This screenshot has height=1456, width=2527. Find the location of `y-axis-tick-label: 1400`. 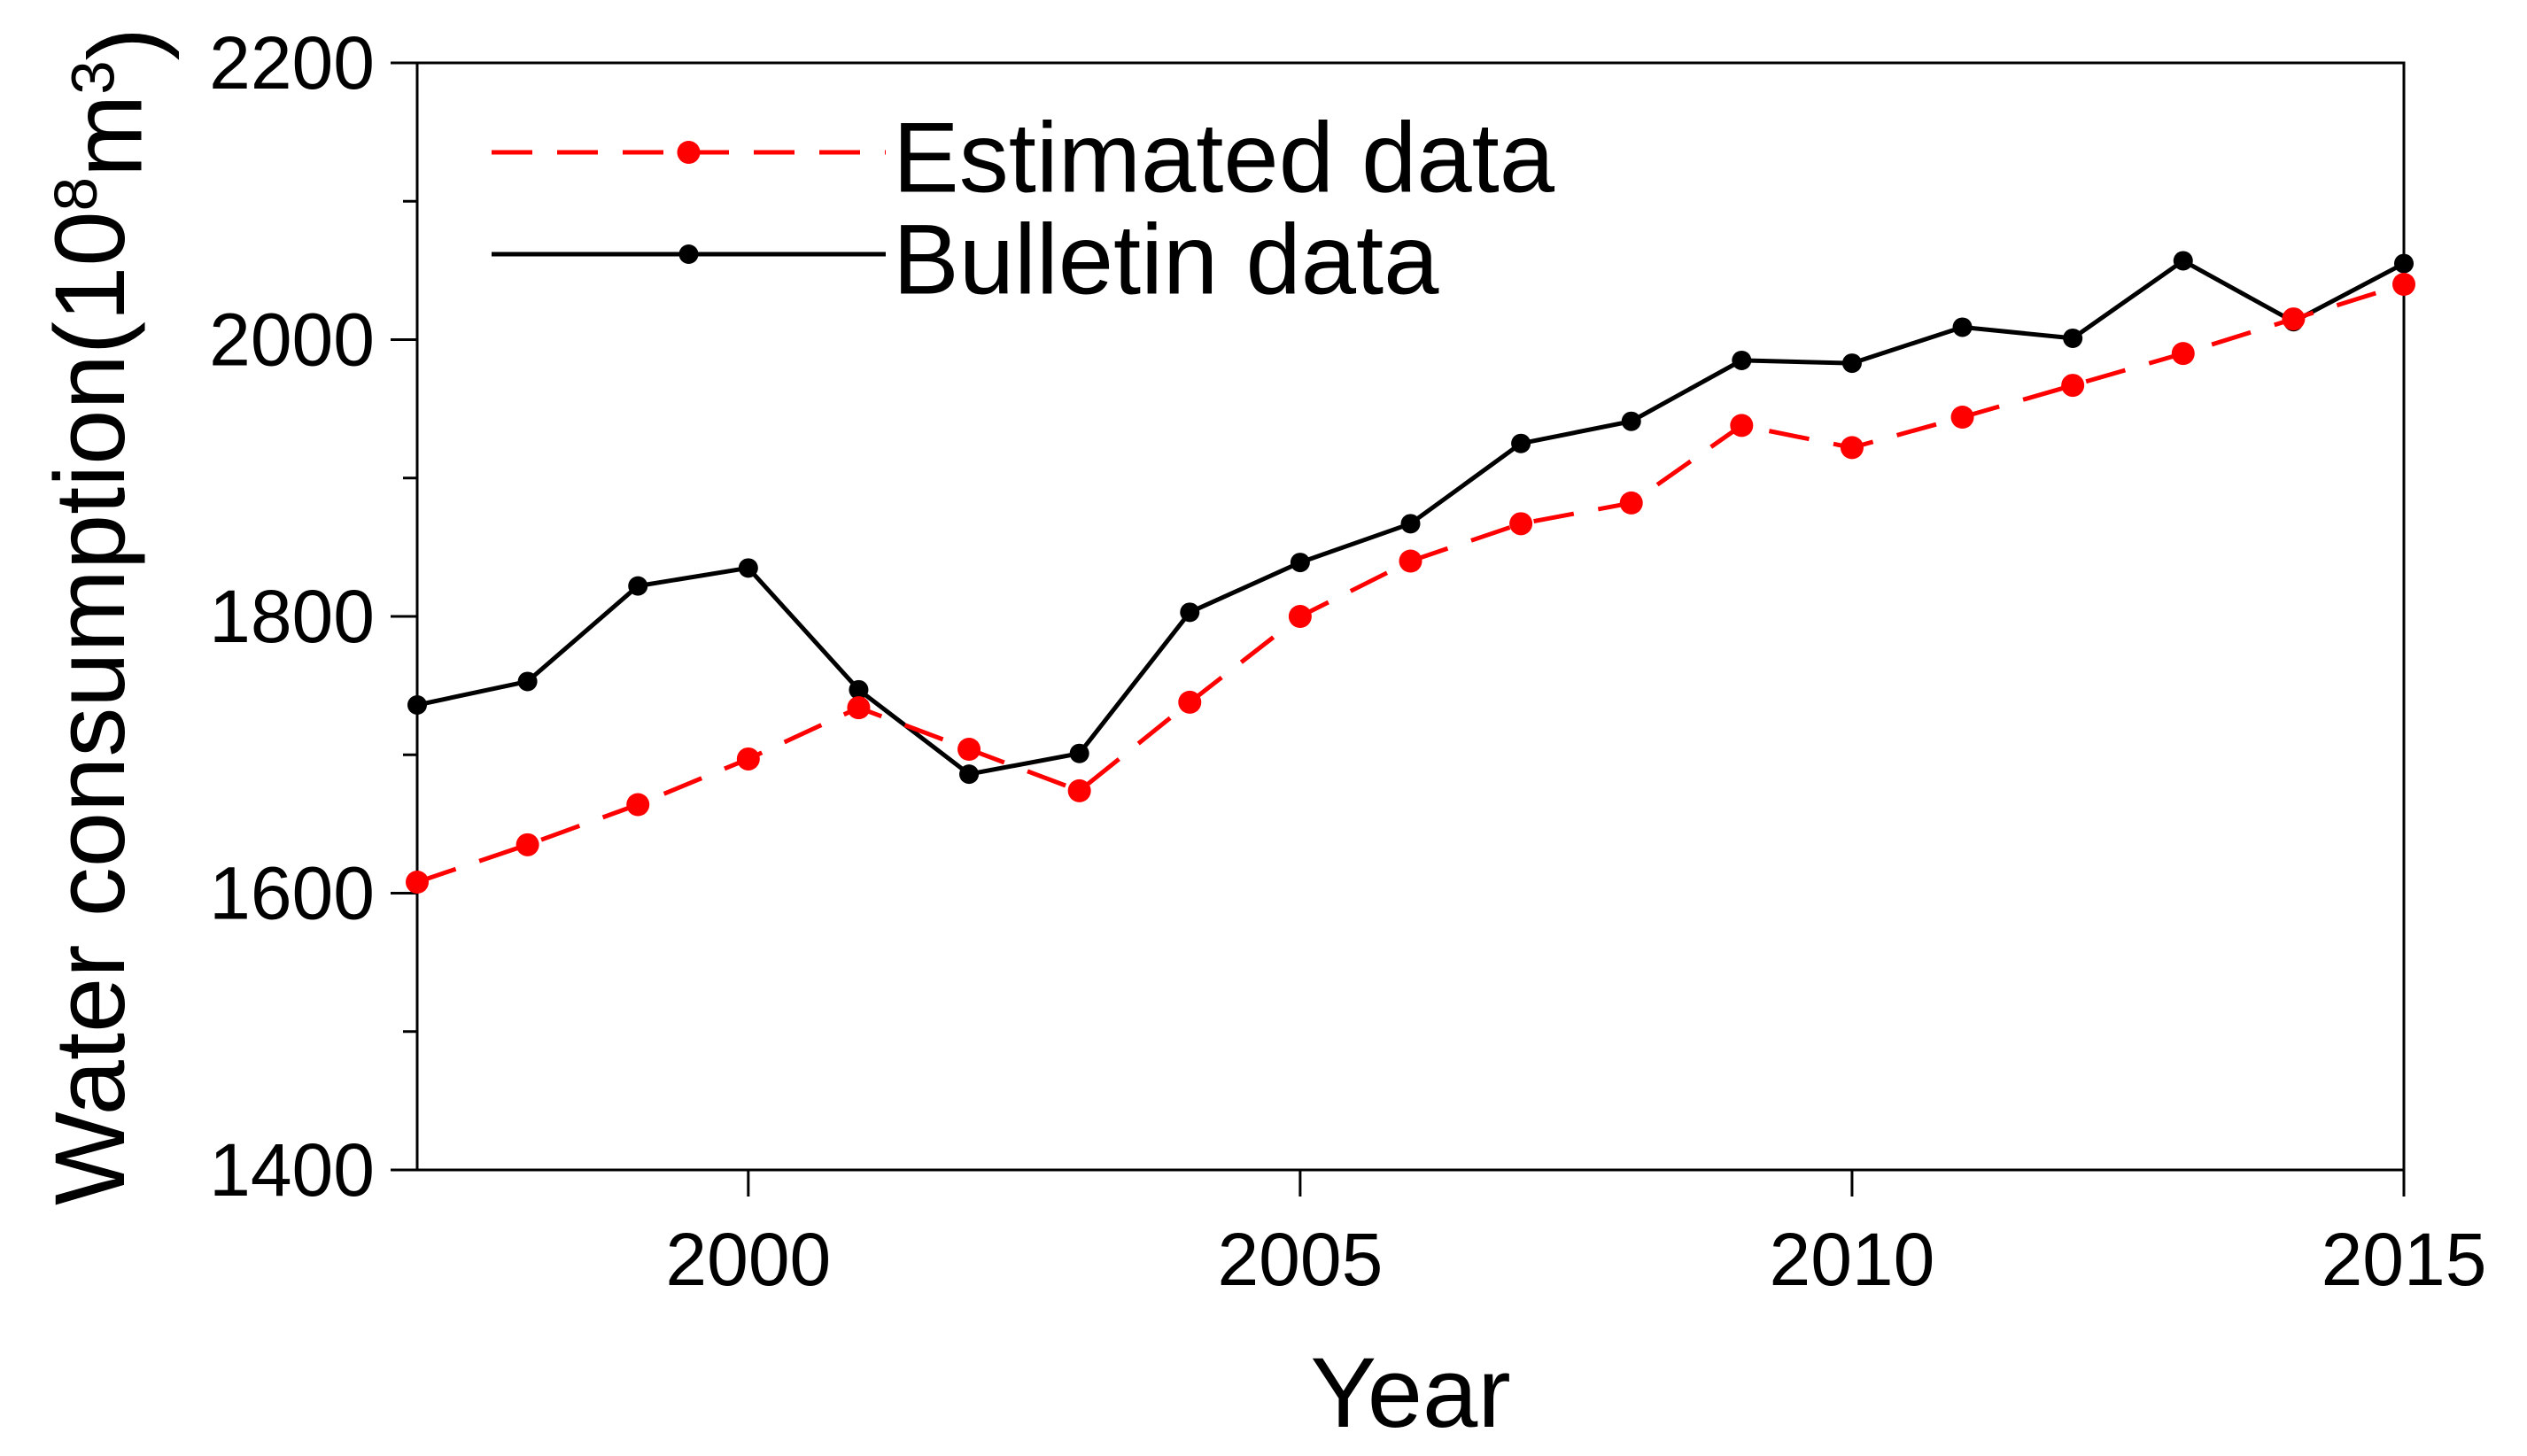

y-axis-tick-label: 1400 is located at coordinates (292, 1170).